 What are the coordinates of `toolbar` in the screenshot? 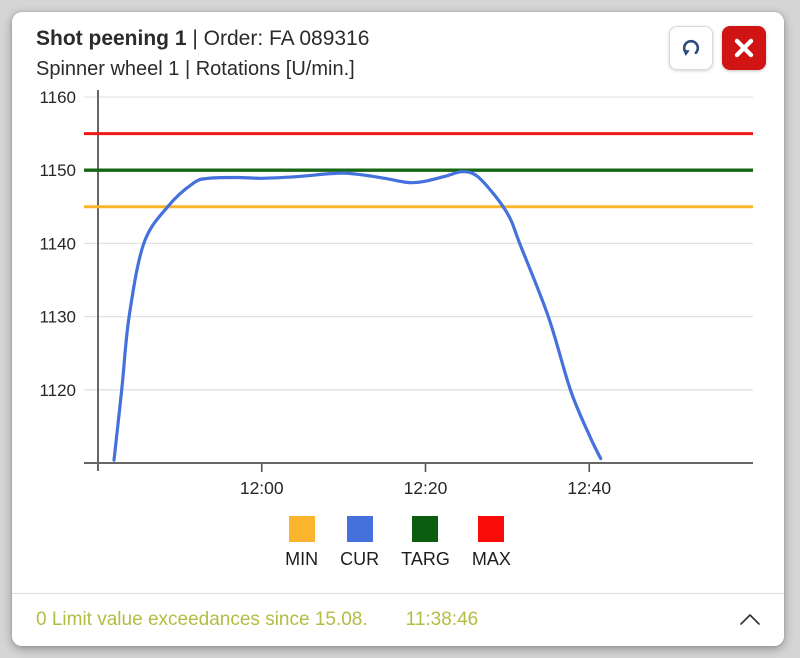 It's located at (717, 48).